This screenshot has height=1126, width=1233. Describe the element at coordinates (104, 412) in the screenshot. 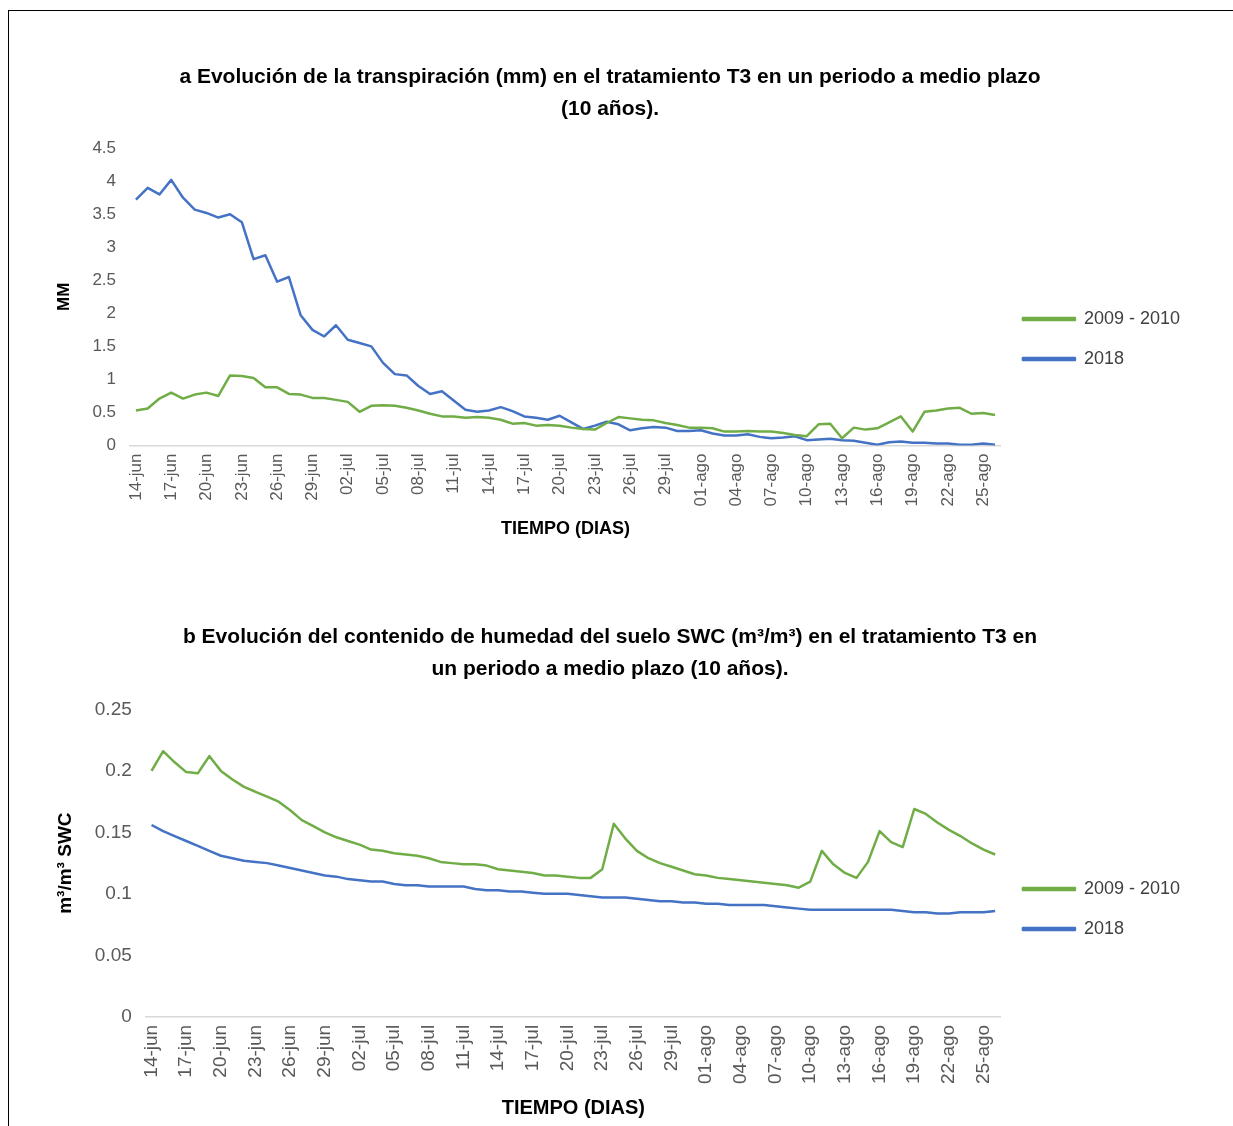

I see `y-tick-label: 0.5` at that location.